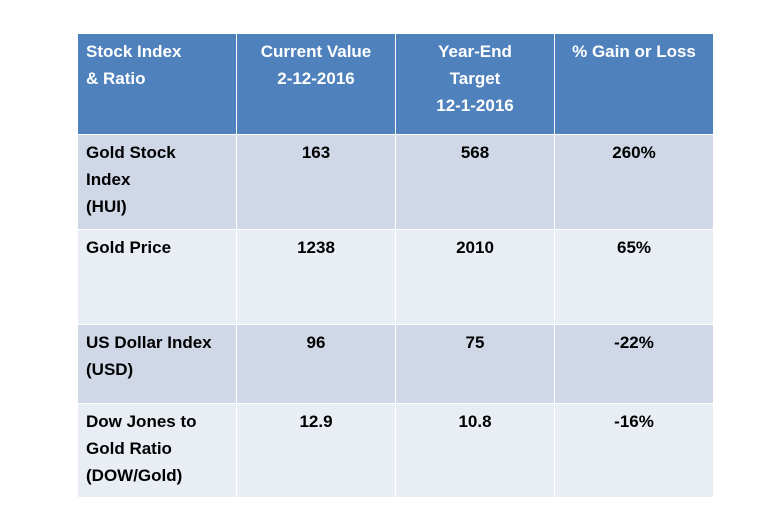  Describe the element at coordinates (634, 84) in the screenshot. I see `header-cell: % Gain or Loss` at that location.